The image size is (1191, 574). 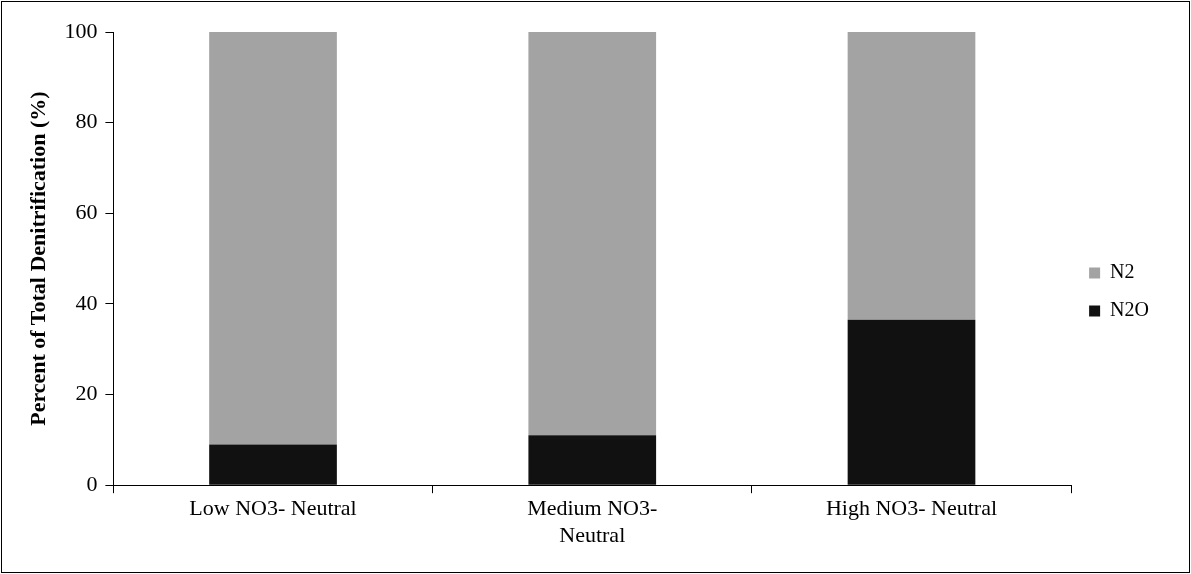 I want to click on legend-label: N2, so click(x=1122, y=271).